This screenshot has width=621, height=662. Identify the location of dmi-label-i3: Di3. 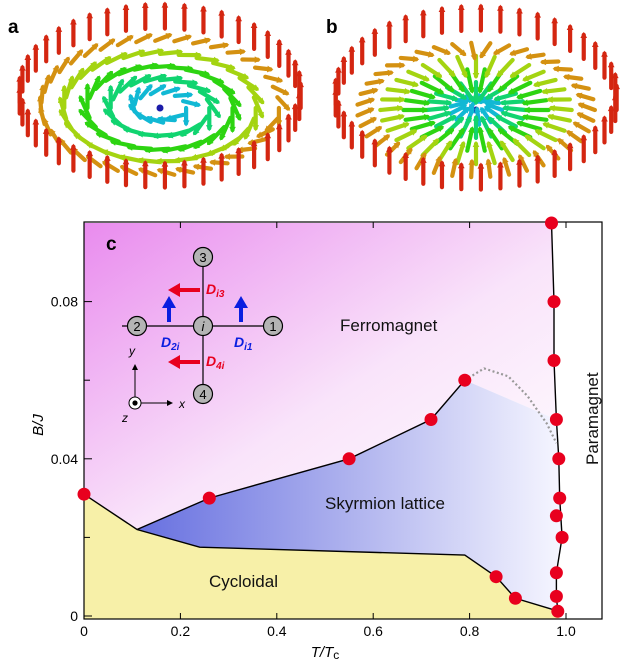
(215, 290).